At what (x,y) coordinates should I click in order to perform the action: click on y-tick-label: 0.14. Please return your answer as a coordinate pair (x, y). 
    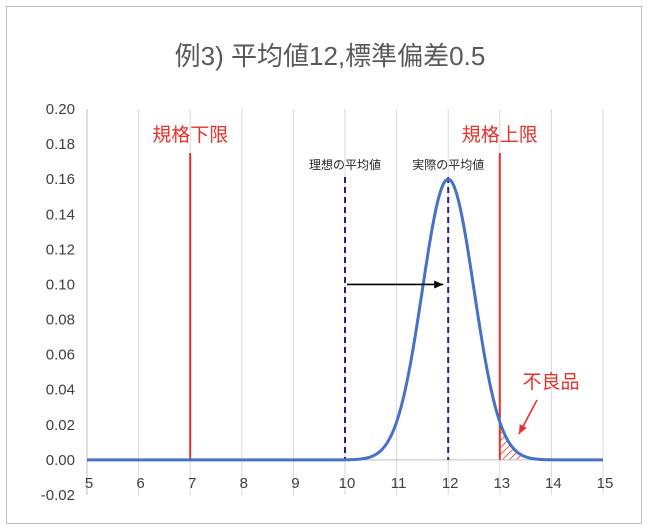
    Looking at the image, I should click on (60, 214).